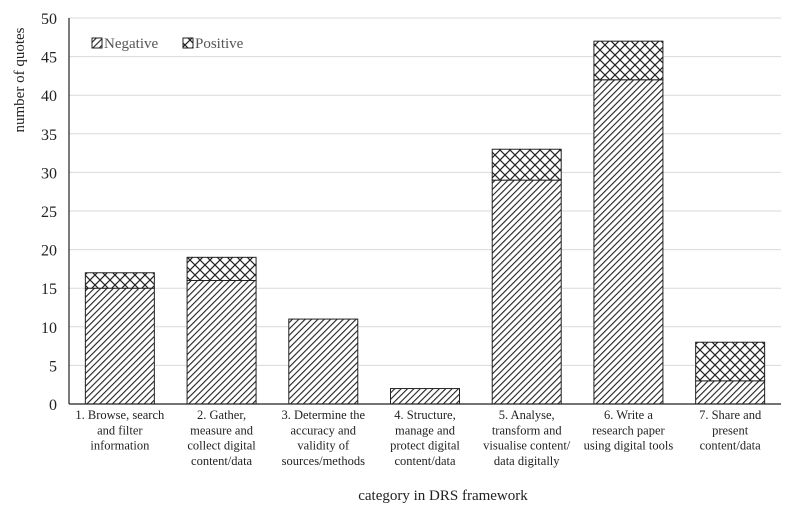 Image resolution: width=786 pixels, height=511 pixels. I want to click on x-tick-label-line: transform and, so click(527, 430).